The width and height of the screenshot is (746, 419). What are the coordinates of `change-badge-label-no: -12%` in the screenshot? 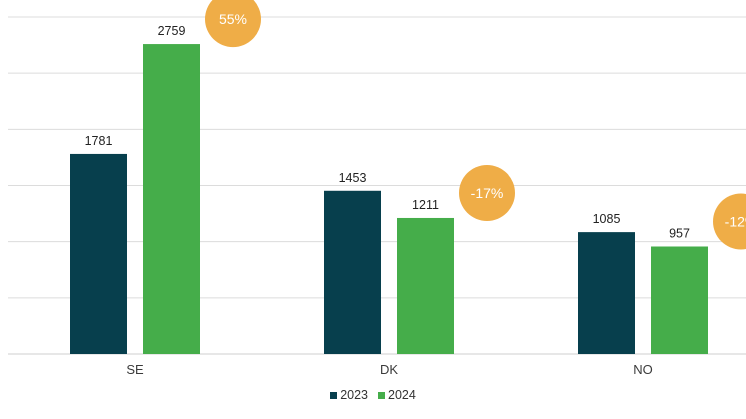 It's located at (735, 221).